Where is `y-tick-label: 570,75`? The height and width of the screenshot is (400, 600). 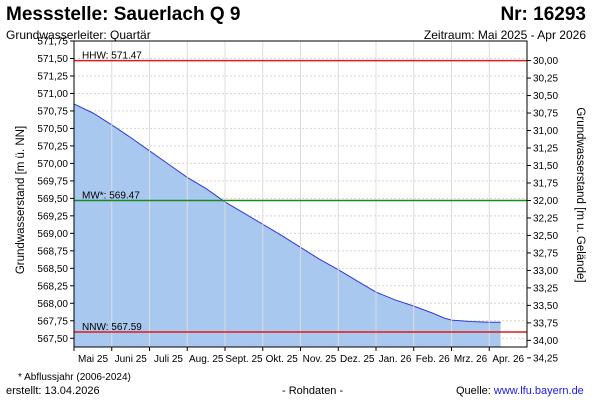
y-tick-label: 570,75 is located at coordinates (52, 111).